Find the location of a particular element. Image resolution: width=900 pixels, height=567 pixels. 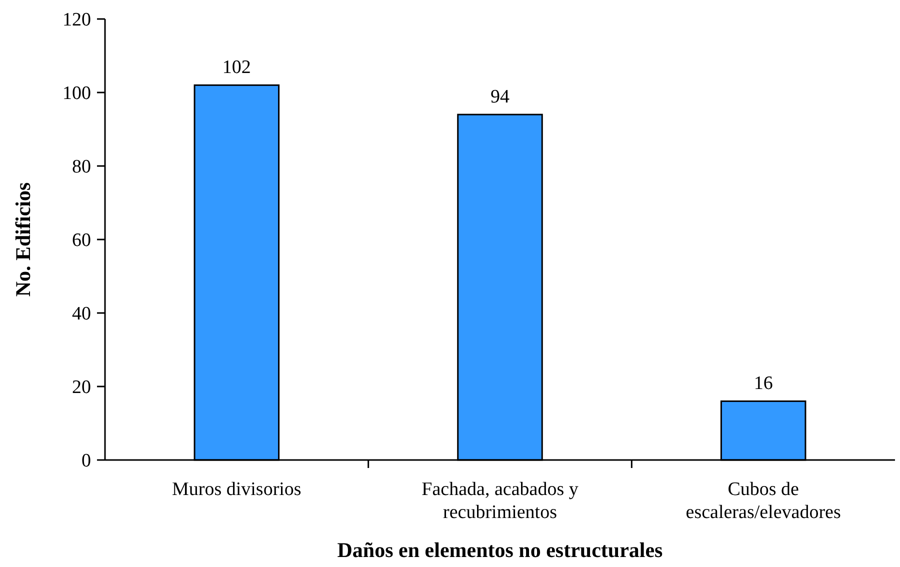

y-tick-label: 120 is located at coordinates (76, 20).